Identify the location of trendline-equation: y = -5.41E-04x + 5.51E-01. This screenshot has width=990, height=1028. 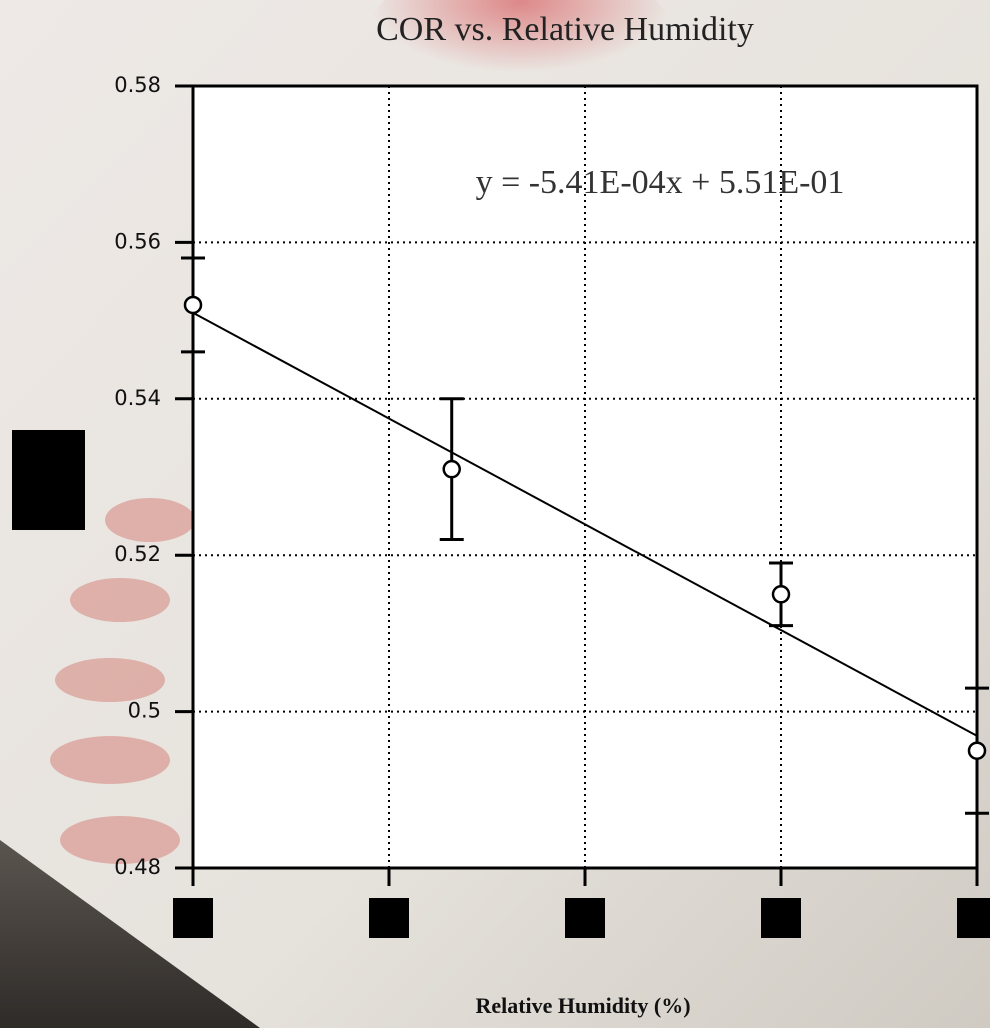
(660, 182).